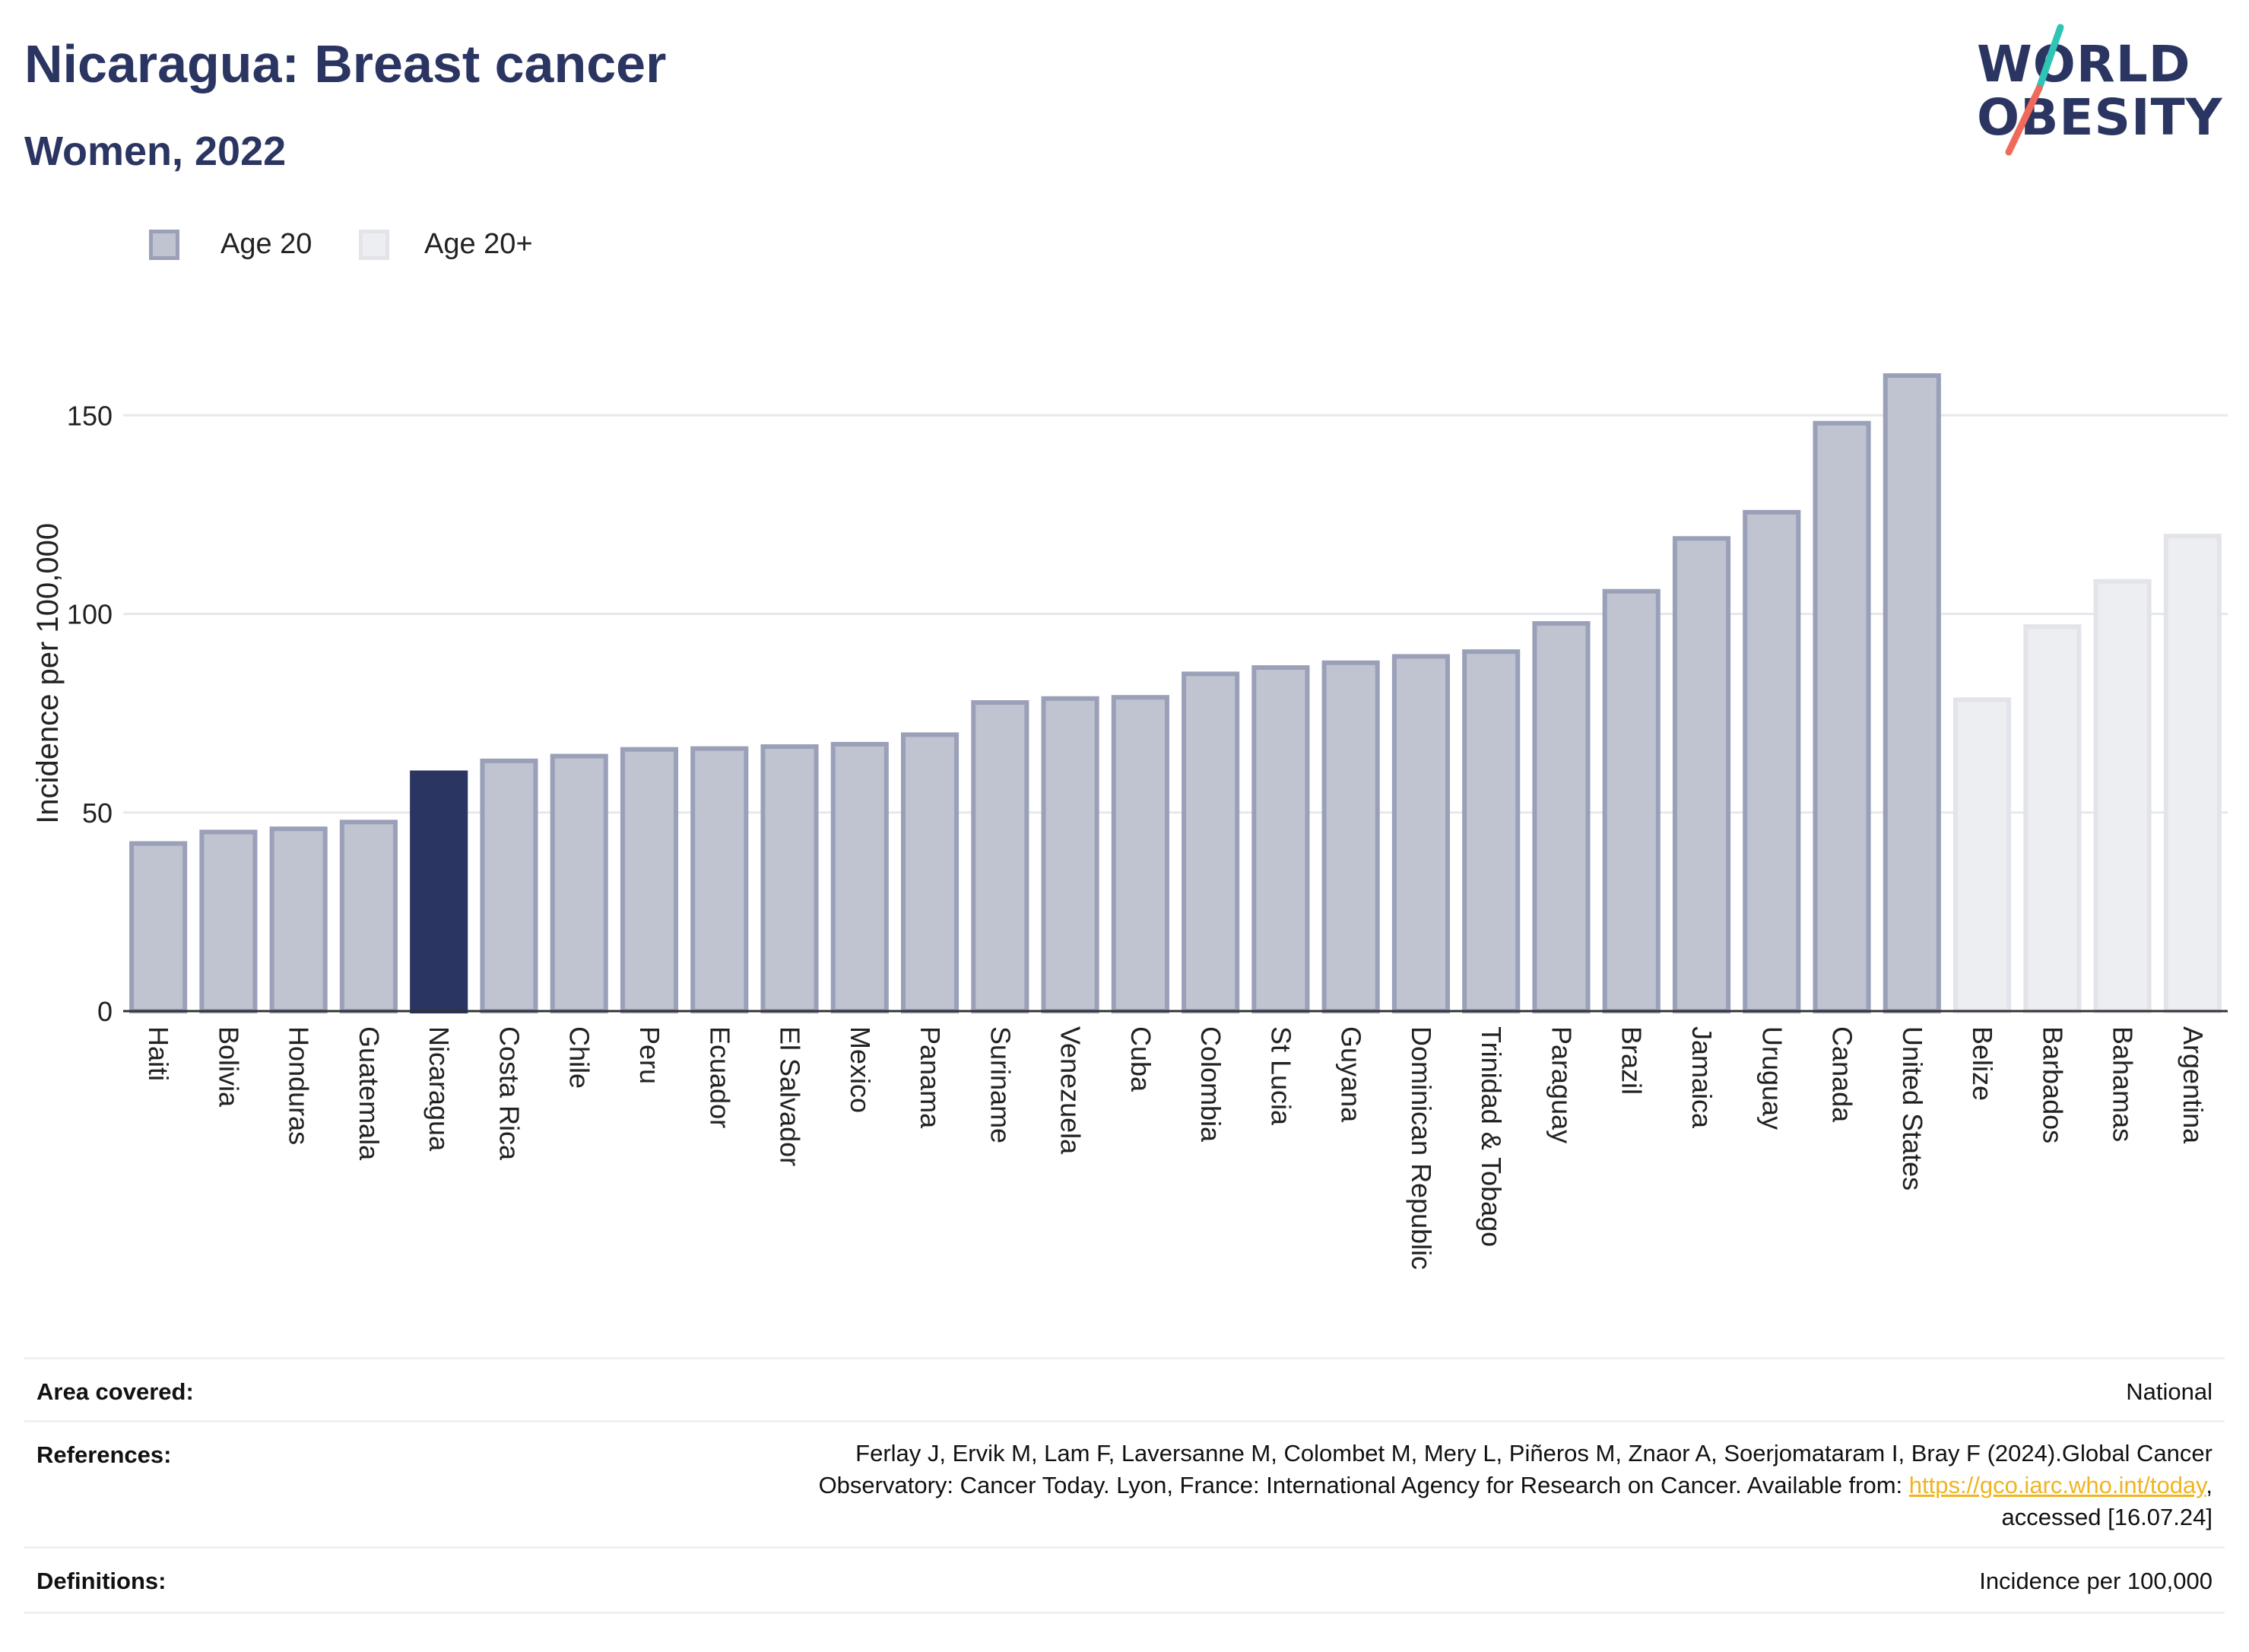 Image resolution: width=2249 pixels, height=1652 pixels. What do you see at coordinates (299, 1085) in the screenshot?
I see `x-tick-label-honduras: Honduras` at bounding box center [299, 1085].